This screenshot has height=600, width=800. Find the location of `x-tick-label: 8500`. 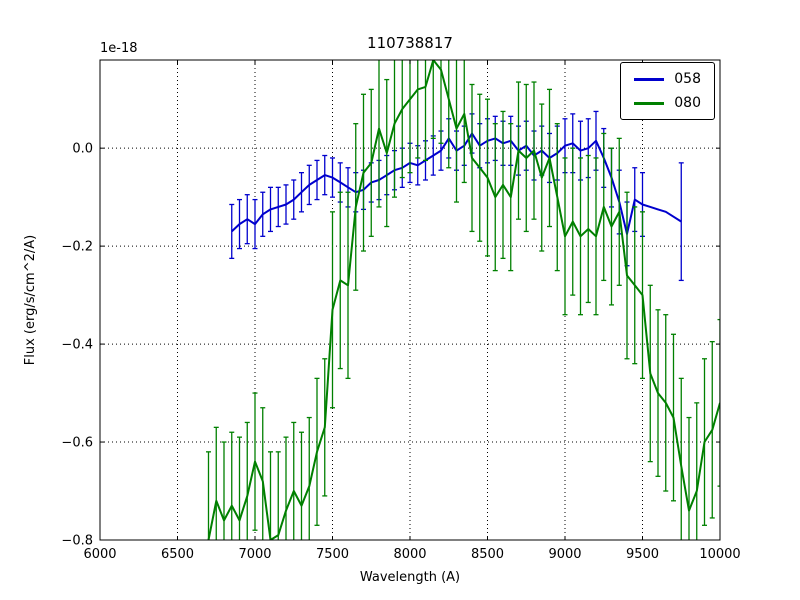

x-tick-label: 8500 is located at coordinates (487, 554).